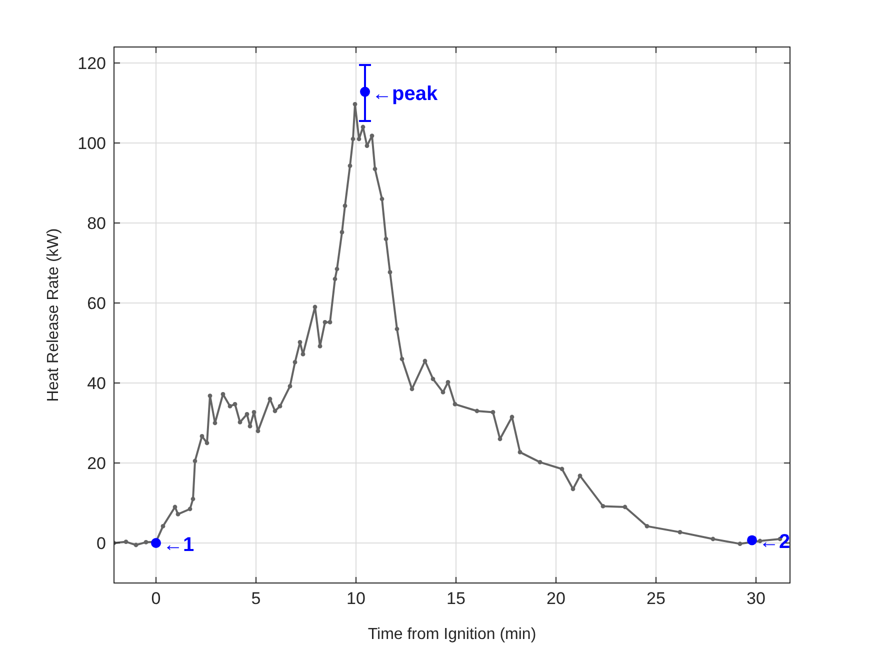  Describe the element at coordinates (156, 598) in the screenshot. I see `x-tick-label: 0` at that location.